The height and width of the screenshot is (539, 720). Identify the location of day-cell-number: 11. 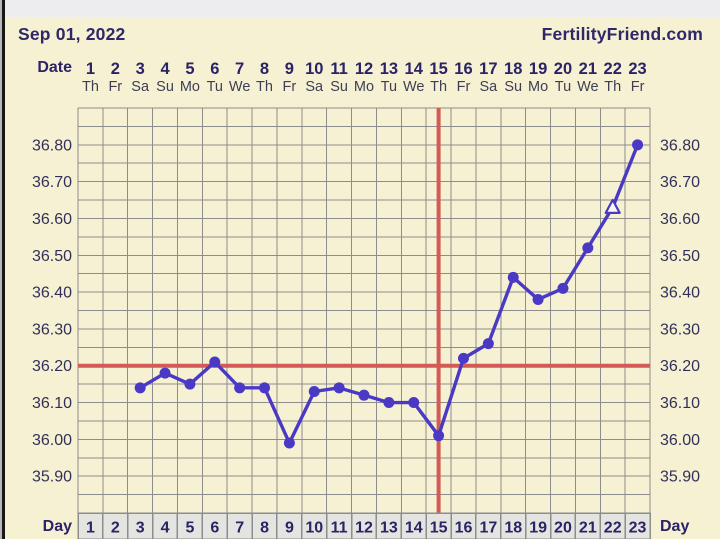
(339, 528).